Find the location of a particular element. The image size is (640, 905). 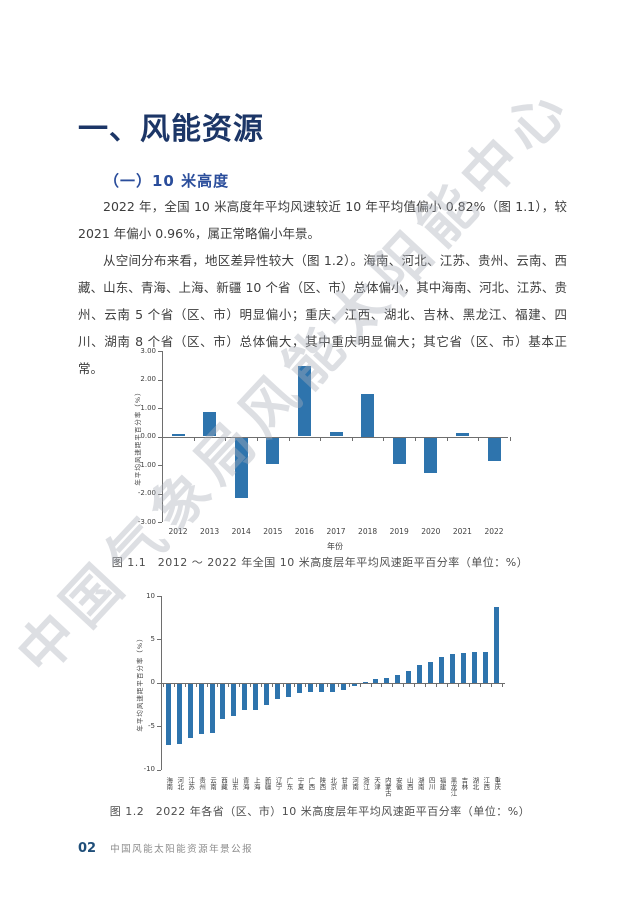

x-category-label: 2021 is located at coordinates (462, 531).